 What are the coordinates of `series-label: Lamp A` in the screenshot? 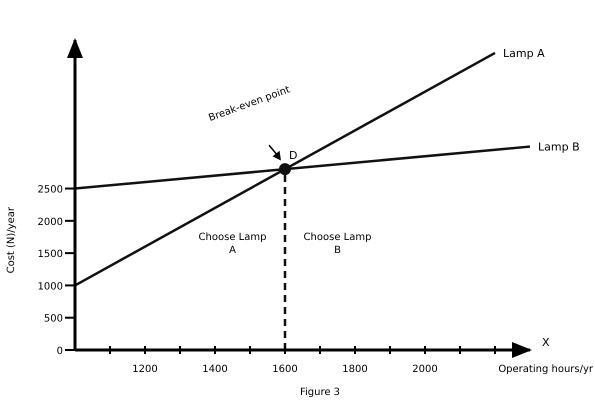 It's located at (524, 53).